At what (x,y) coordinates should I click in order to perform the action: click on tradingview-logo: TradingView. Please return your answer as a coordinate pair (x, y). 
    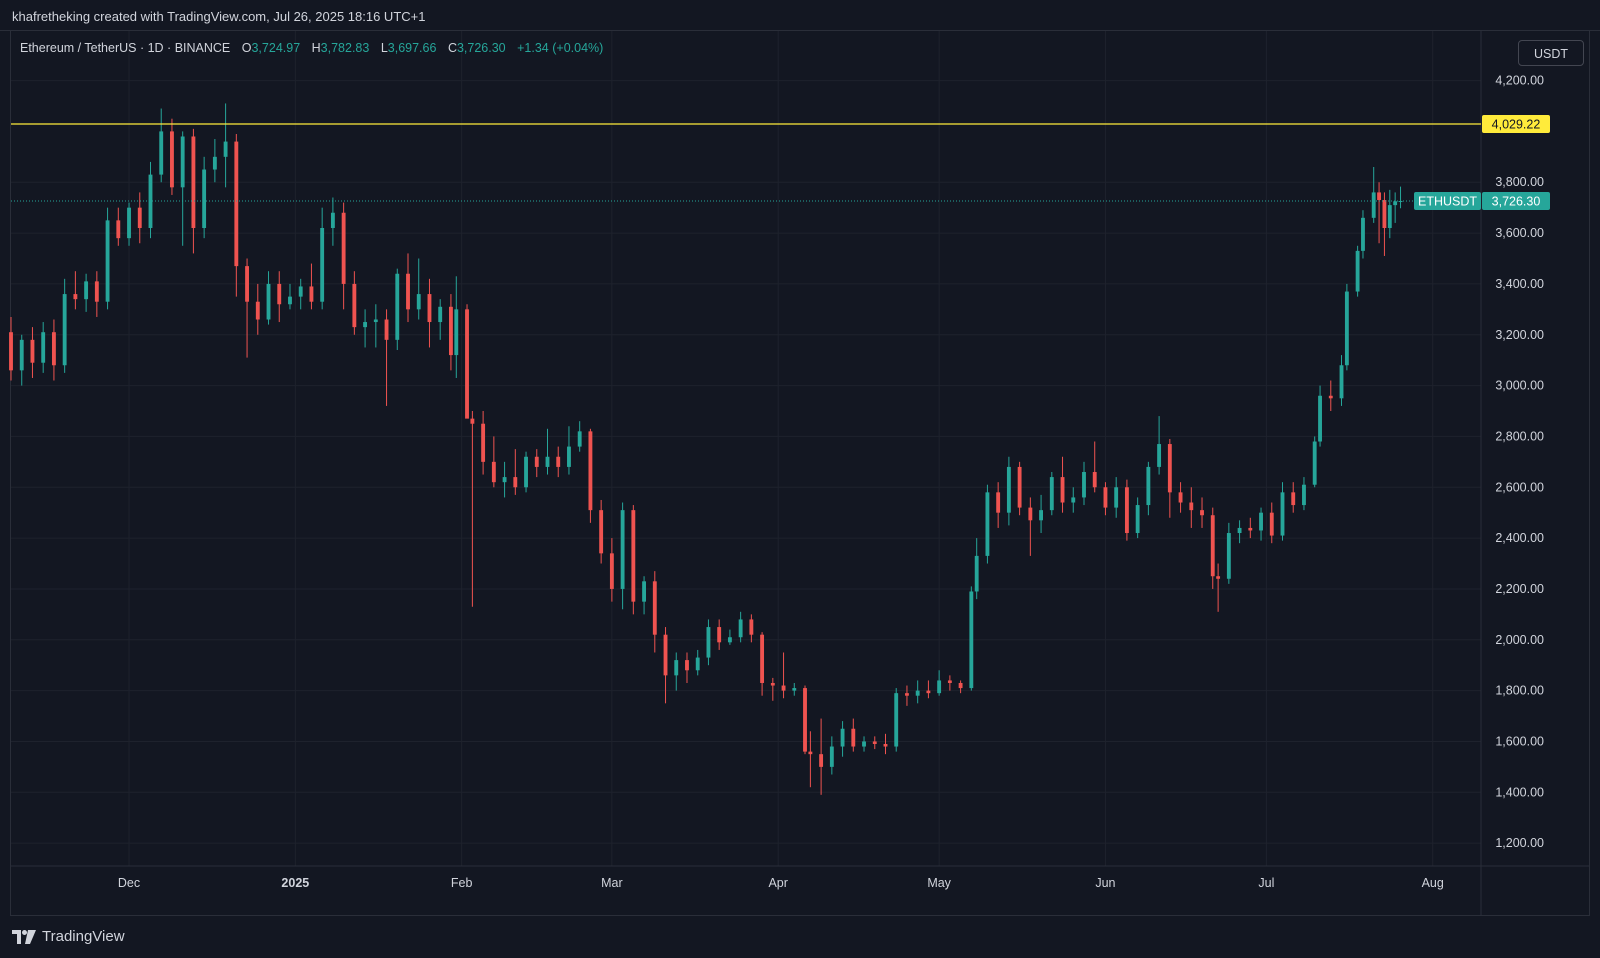
    Looking at the image, I should click on (68, 936).